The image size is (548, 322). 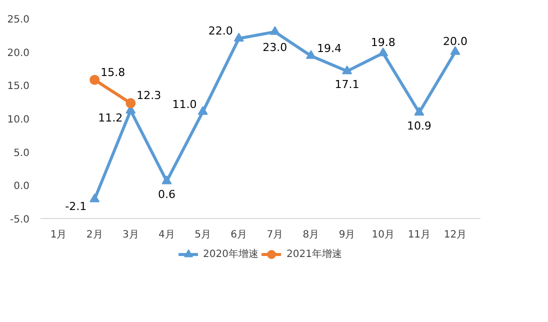 I want to click on x-tick-label: 10月, so click(x=383, y=235).